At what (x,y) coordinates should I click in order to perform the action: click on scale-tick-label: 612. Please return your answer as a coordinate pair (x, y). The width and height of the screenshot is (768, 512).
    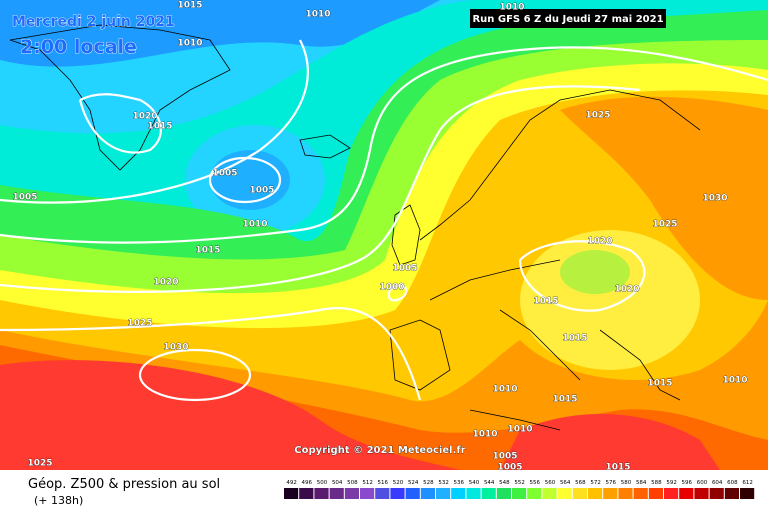
    Looking at the image, I should click on (747, 483).